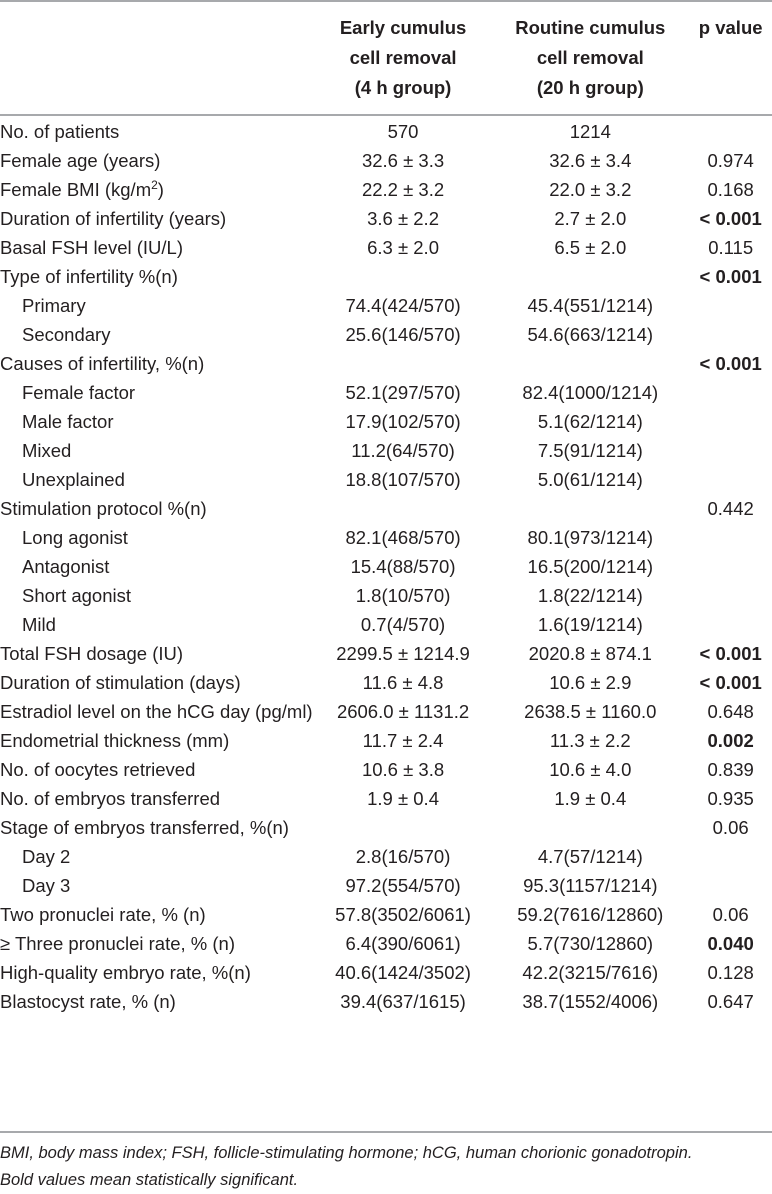  What do you see at coordinates (403, 537) in the screenshot?
I see `early-group-value: 82.1(468/570)` at bounding box center [403, 537].